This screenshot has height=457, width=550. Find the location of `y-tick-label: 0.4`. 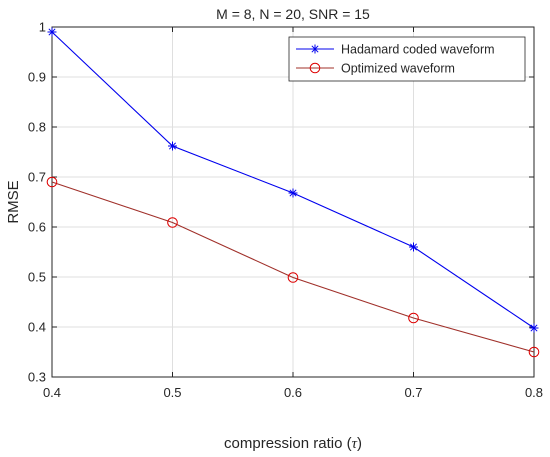

y-tick-label: 0.4 is located at coordinates (37, 327).